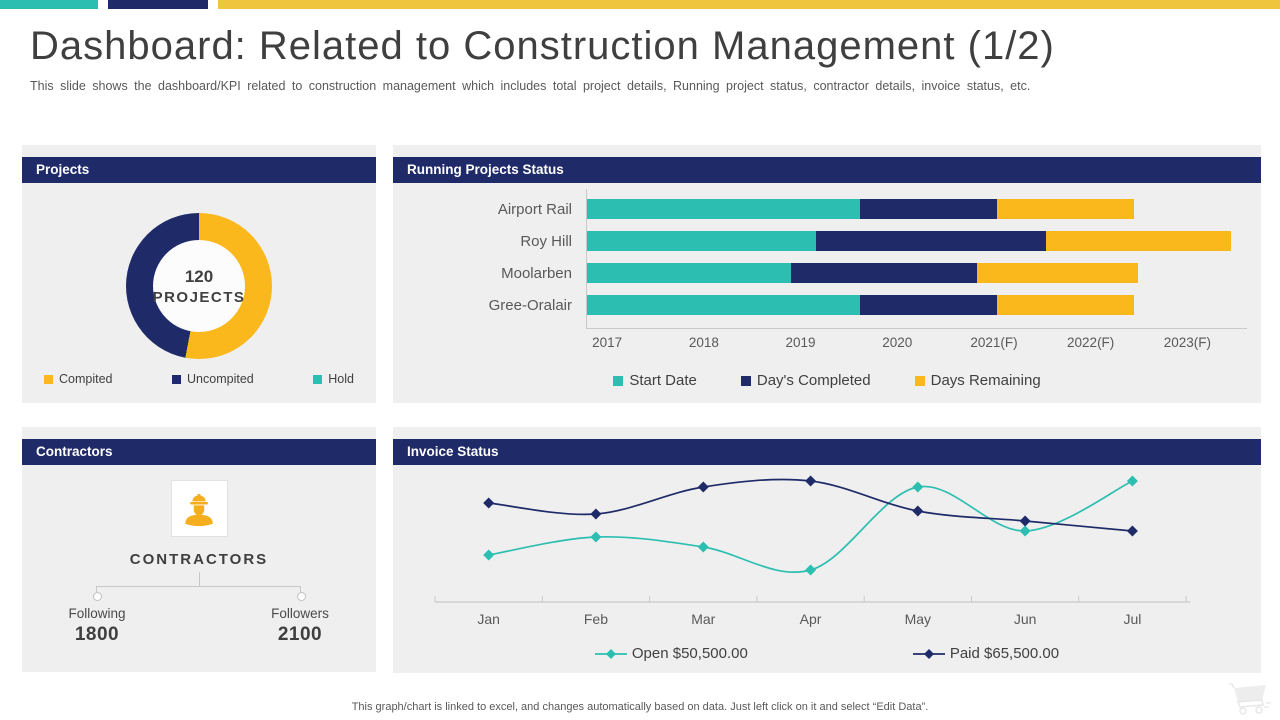 This screenshot has width=1280, height=720. What do you see at coordinates (1091, 342) in the screenshot?
I see `x-tick-label: 2022(F)` at bounding box center [1091, 342].